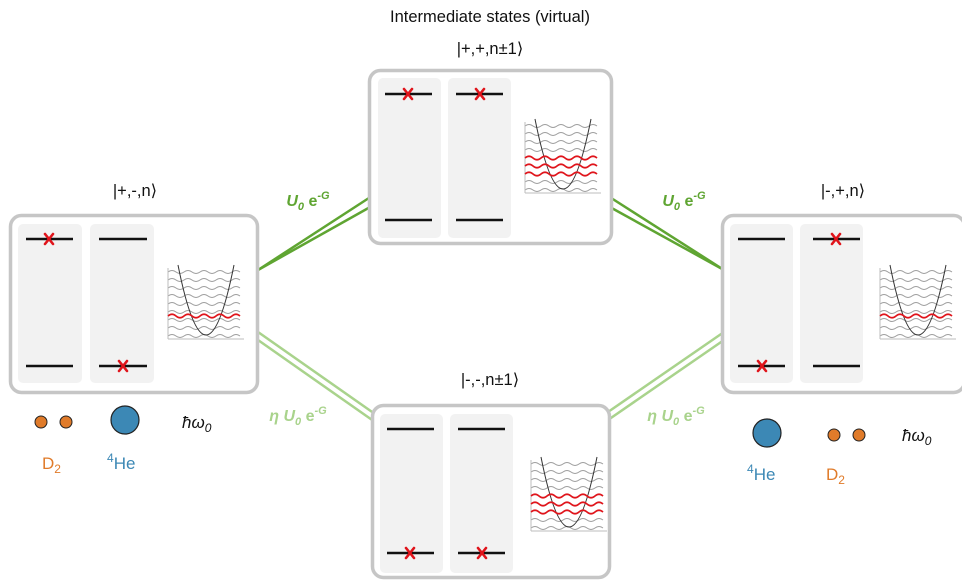  I want to click on coupling-line-right-top-a, so click(666, 233).